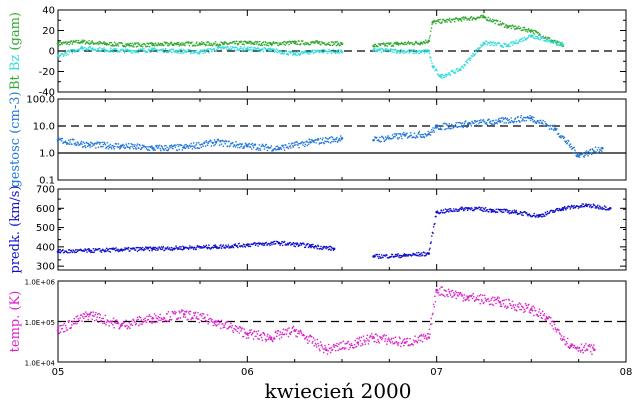 This screenshot has width=637, height=406. Describe the element at coordinates (47, 181) in the screenshot. I see `y-tick-label: 0.1` at that location.